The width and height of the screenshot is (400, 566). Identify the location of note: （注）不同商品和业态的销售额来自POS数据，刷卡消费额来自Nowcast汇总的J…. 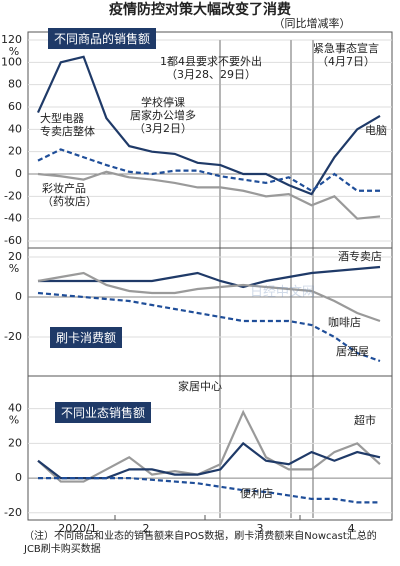
(200, 543).